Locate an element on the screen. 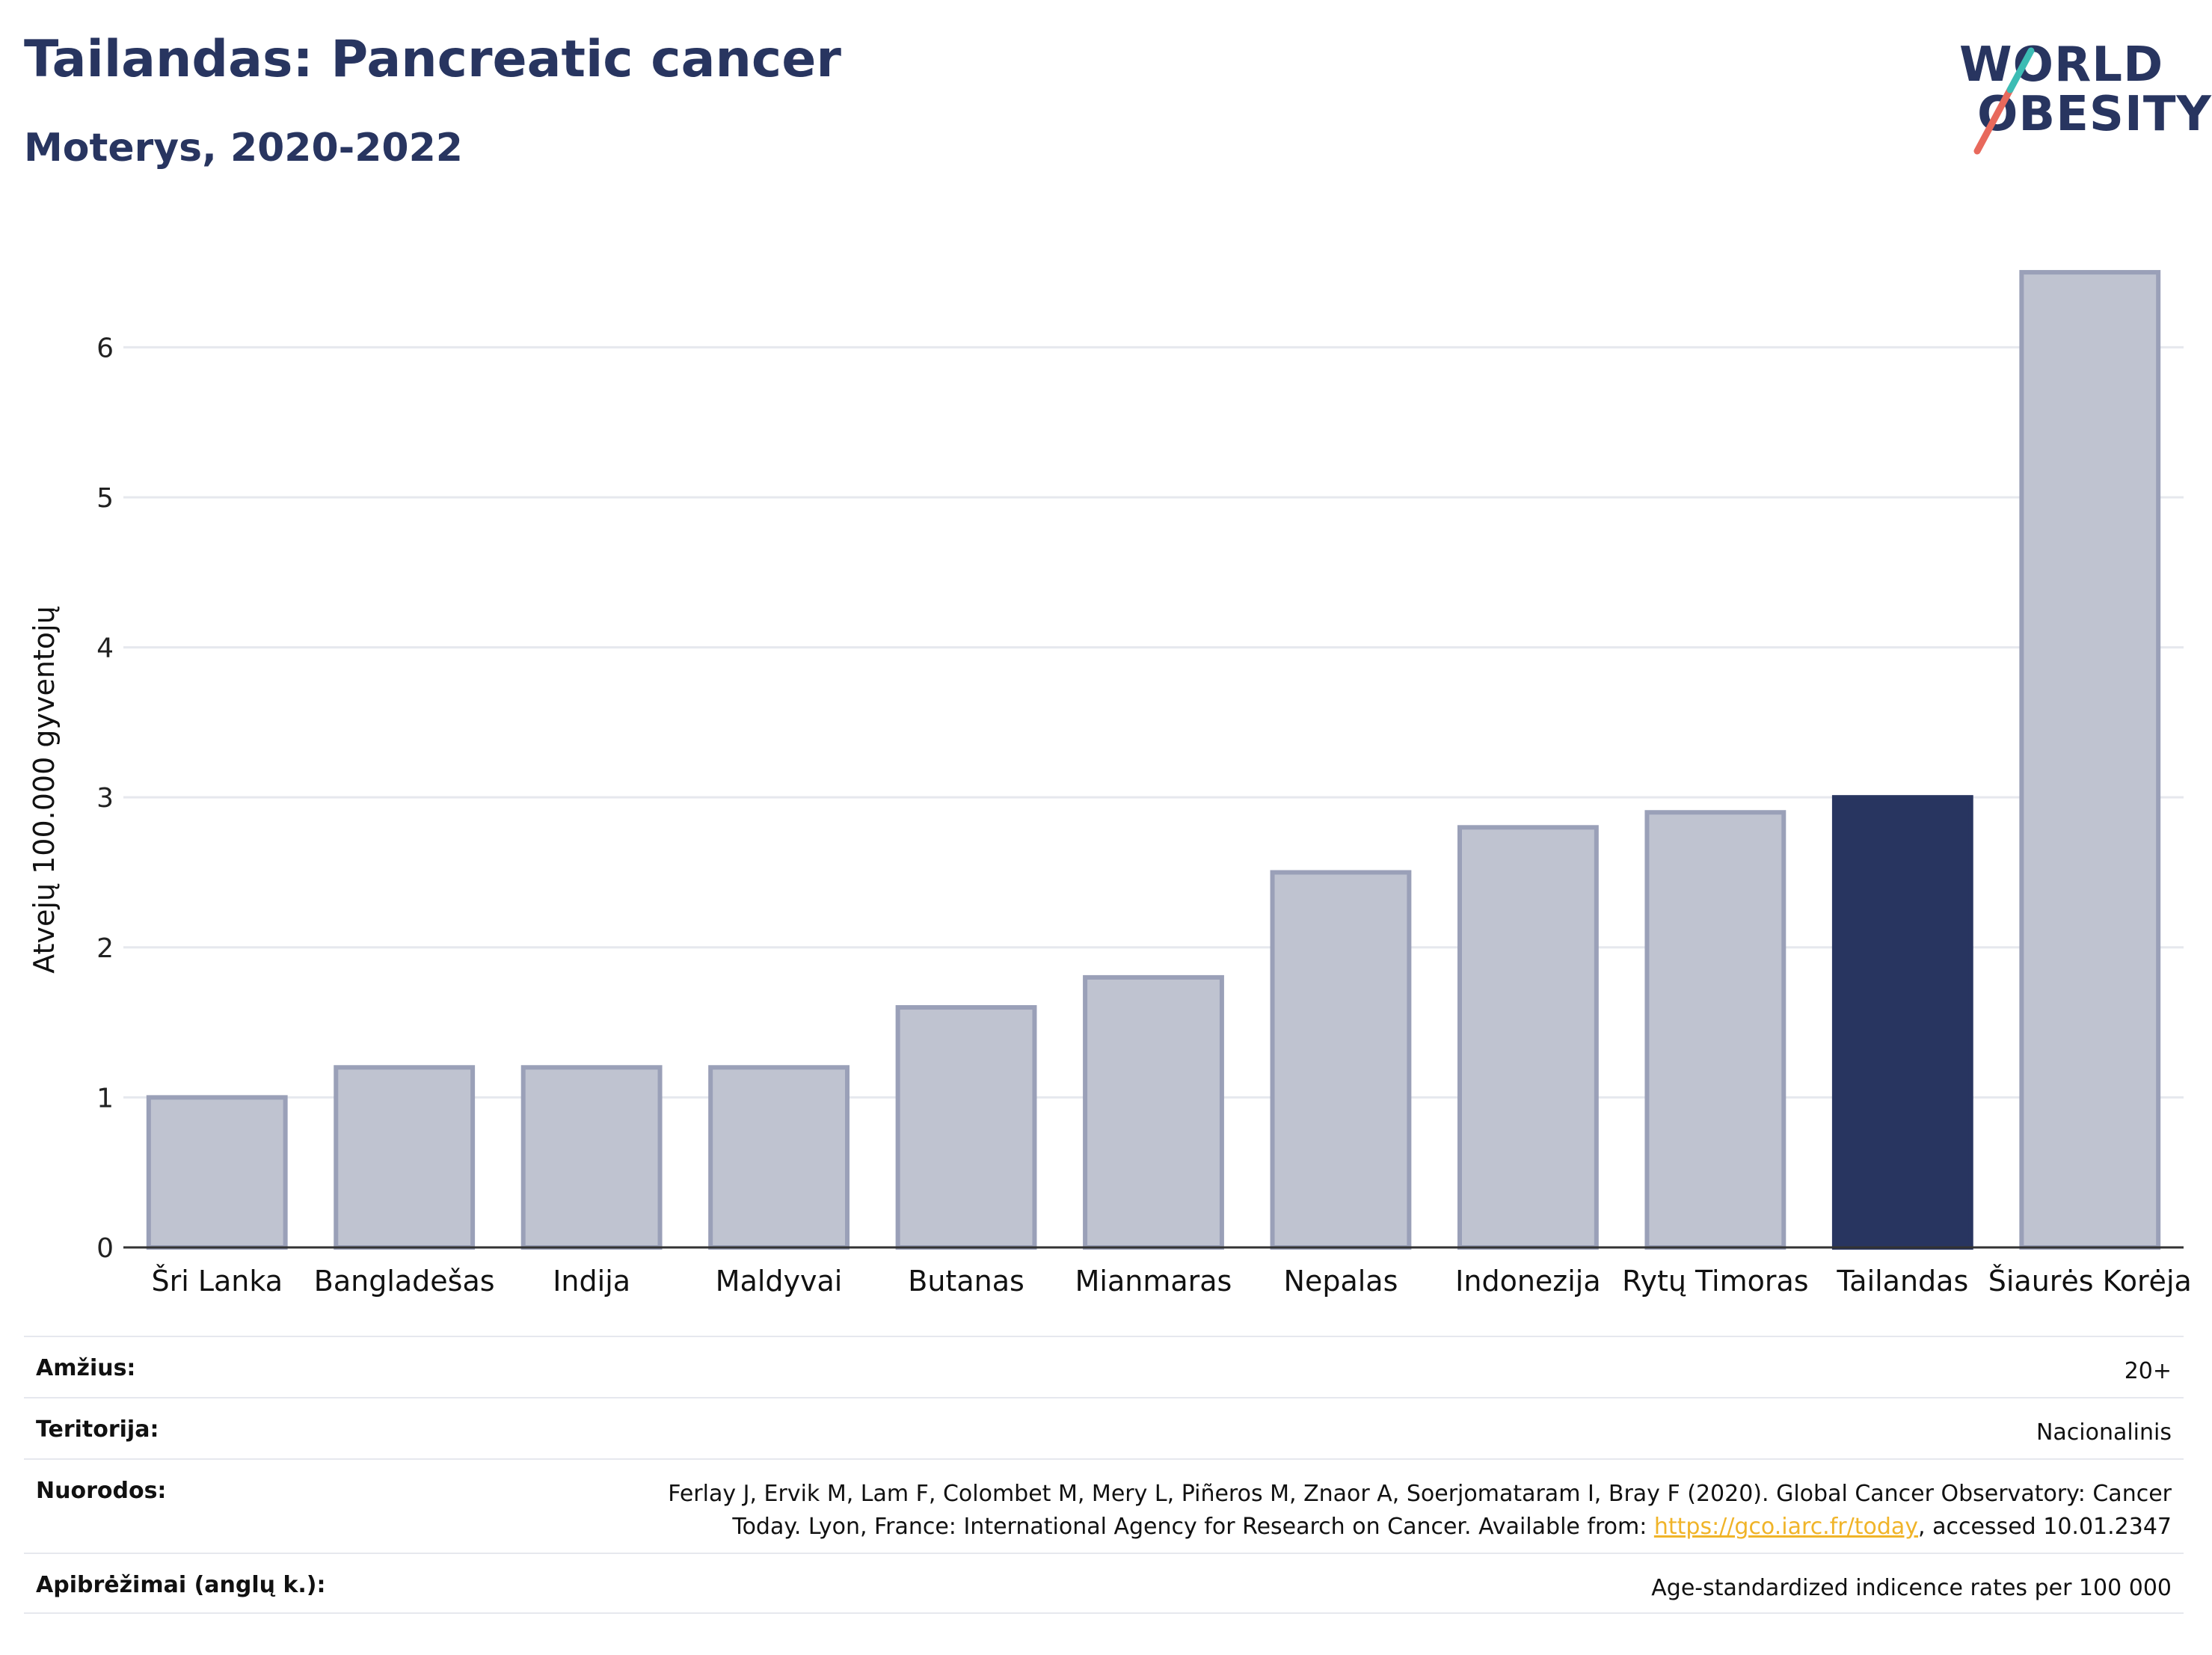 The image size is (2212, 1655). x-tick-label: Šri Lanka is located at coordinates (217, 1281).